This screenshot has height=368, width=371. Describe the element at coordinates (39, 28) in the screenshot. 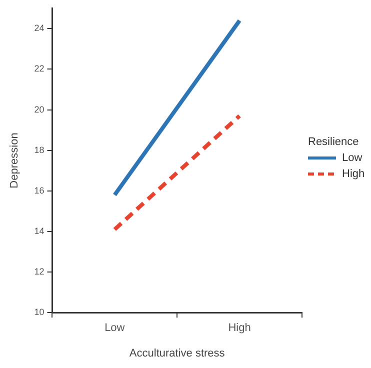

I see `y-tick-label: 24` at that location.